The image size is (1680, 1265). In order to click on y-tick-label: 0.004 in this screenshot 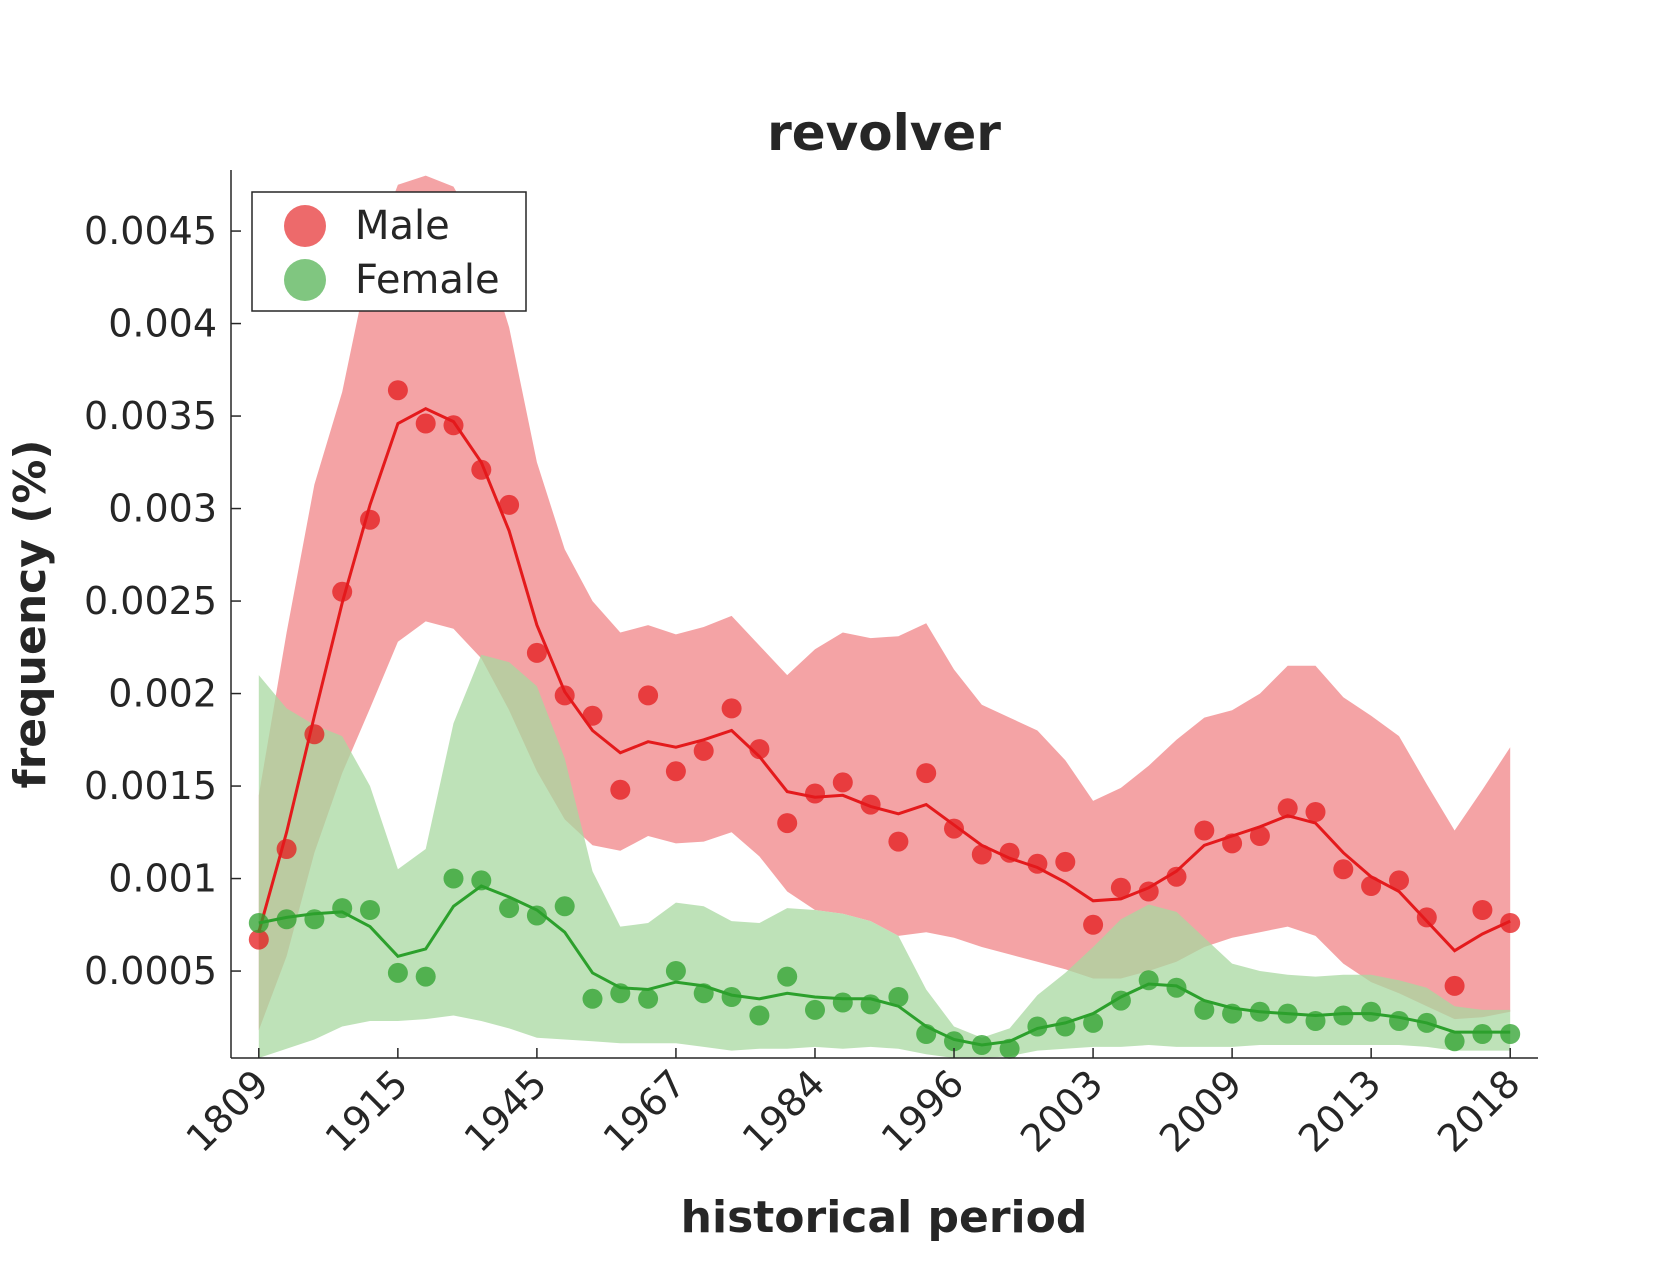, I will do `click(162, 324)`.